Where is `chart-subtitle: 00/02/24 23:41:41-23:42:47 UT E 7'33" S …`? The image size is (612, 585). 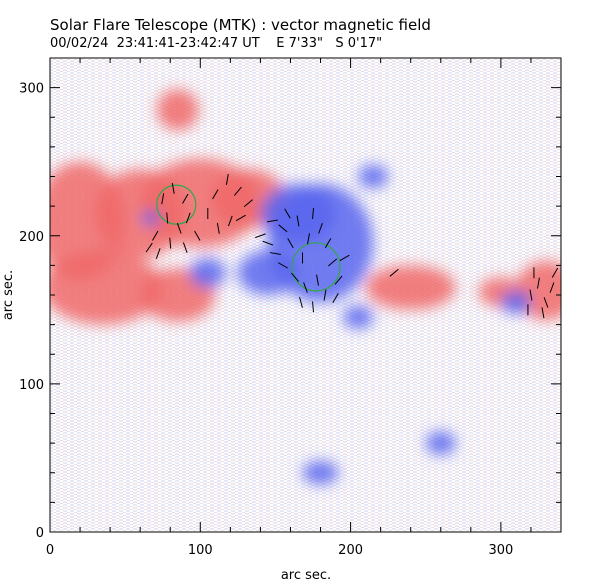 chart-subtitle: 00/02/24 23:41:41-23:42:47 UT E 7'33" S … is located at coordinates (216, 43).